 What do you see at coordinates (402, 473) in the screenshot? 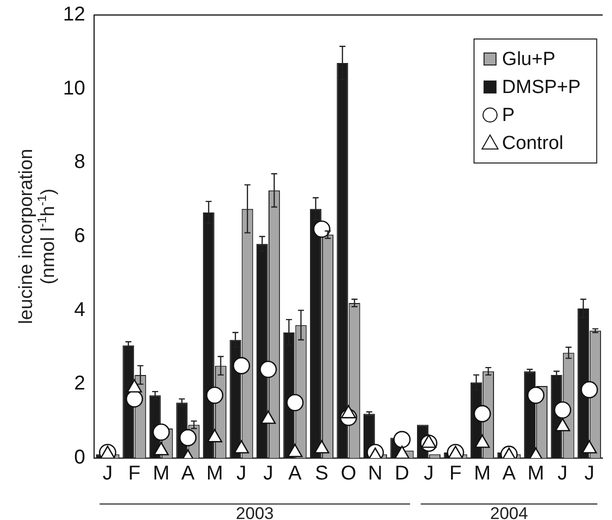
I see `x-tick-label: D` at bounding box center [402, 473].